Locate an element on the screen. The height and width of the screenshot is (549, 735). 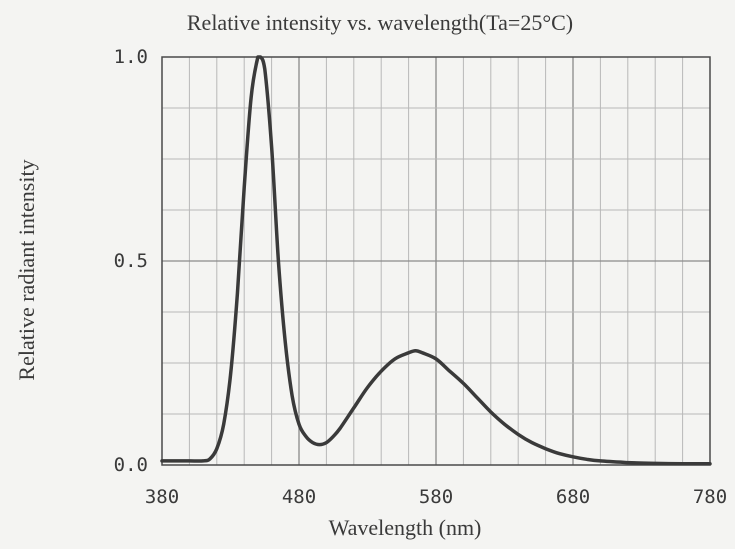
x-tick-label: 480 is located at coordinates (299, 497).